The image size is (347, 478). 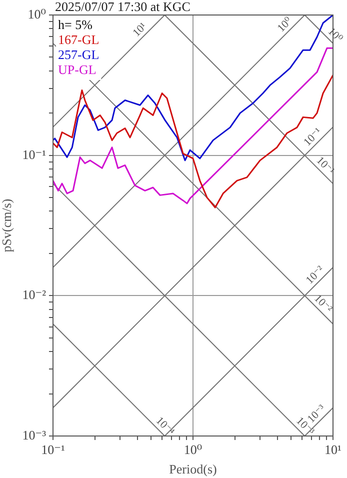 I want to click on y-tick-label: 10⁰, so click(x=37, y=14).